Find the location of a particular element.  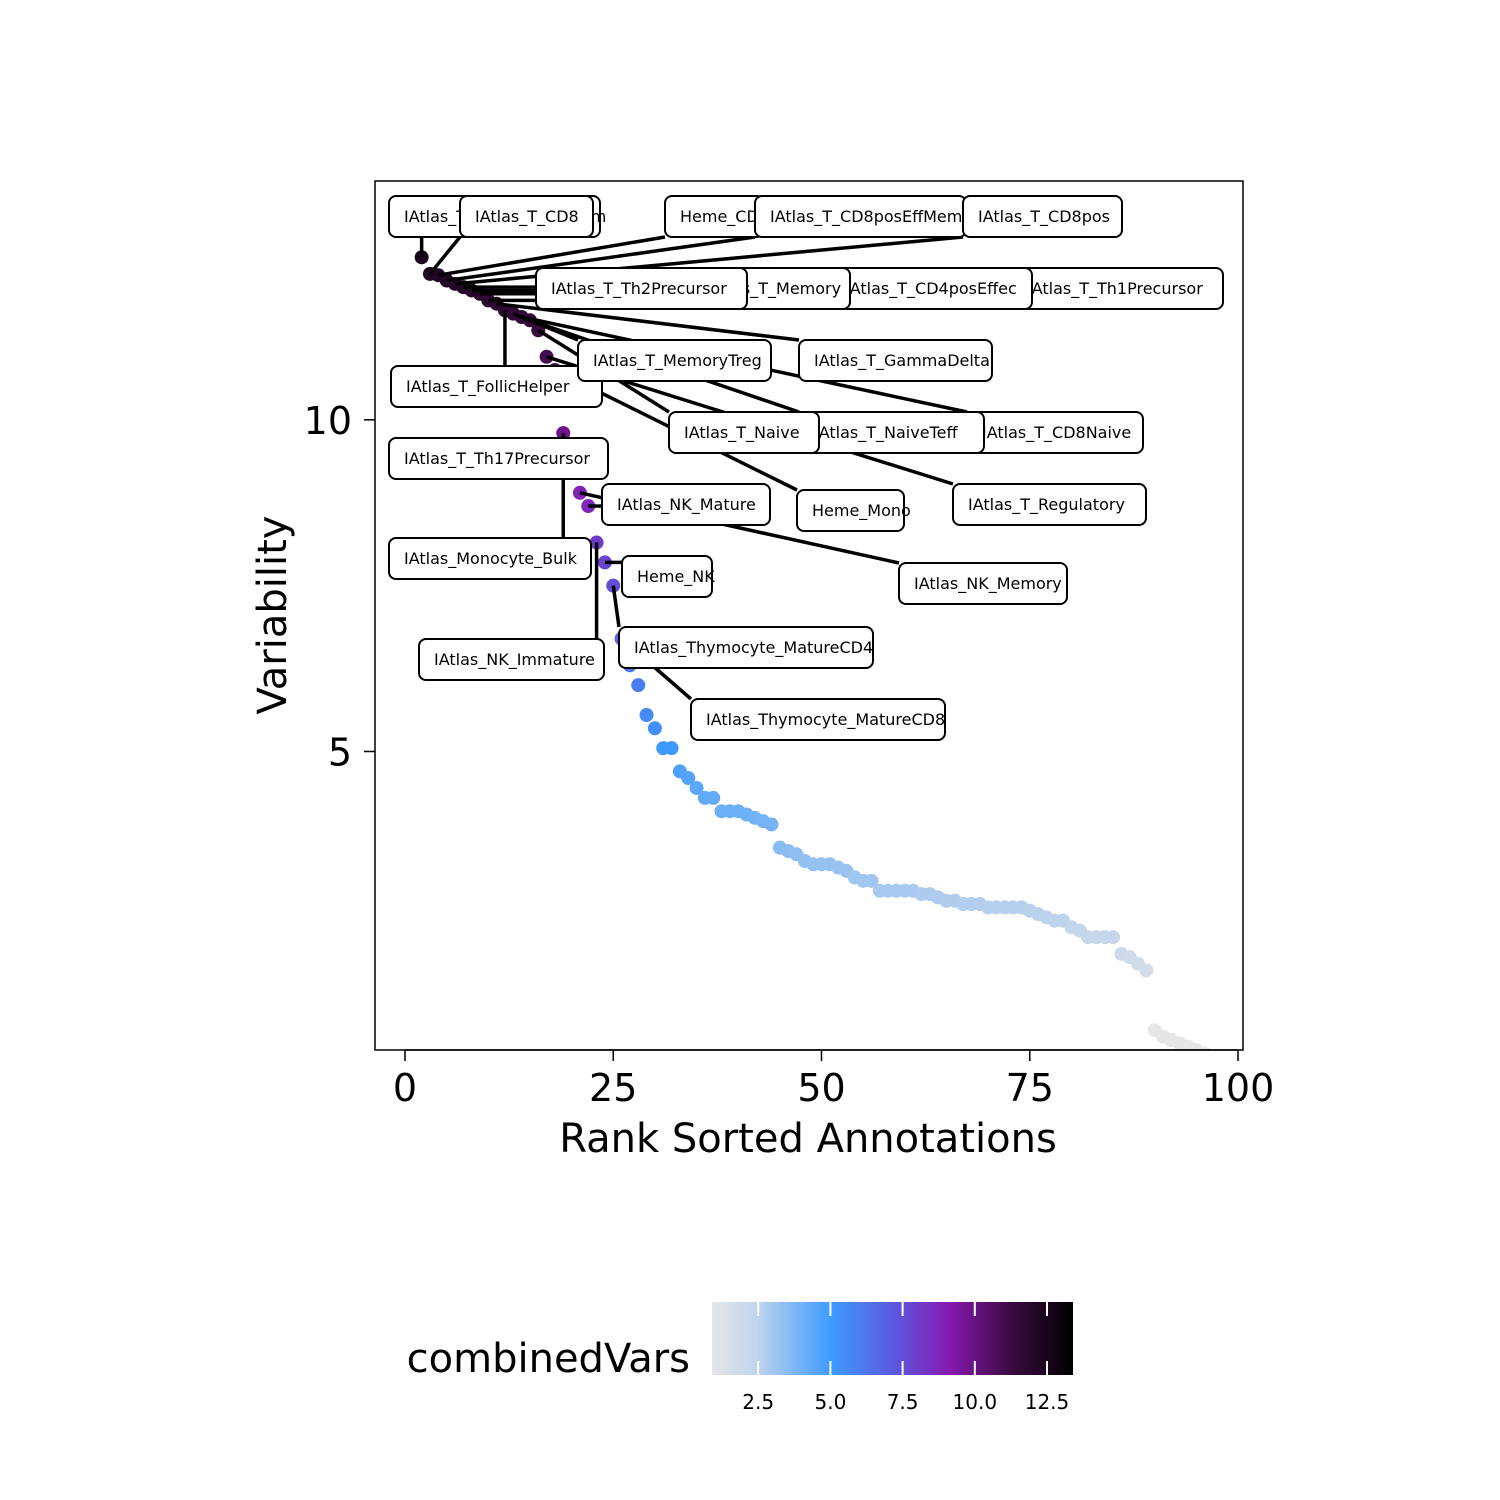

point-label: IAtlas_T_CD8posEffMem is located at coordinates (860, 216).